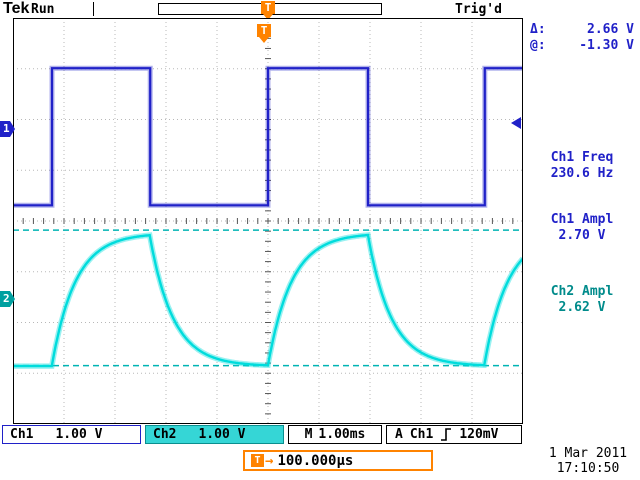 The image size is (640, 480). I want to click on ch2-label: Ch2, so click(165, 434).